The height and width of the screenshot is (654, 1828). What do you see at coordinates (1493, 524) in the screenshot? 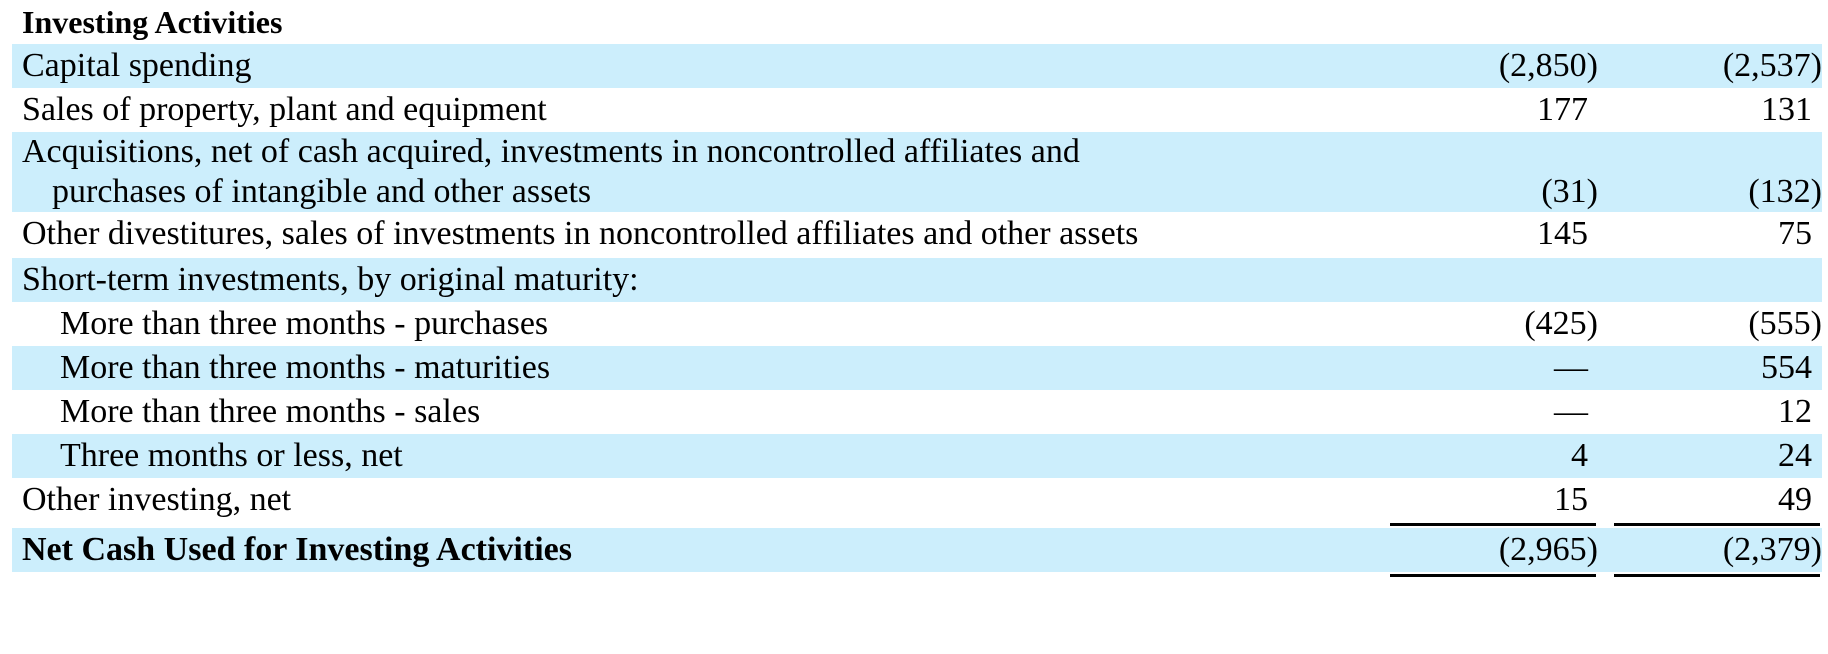
I see `subtotal-rule-col1` at bounding box center [1493, 524].